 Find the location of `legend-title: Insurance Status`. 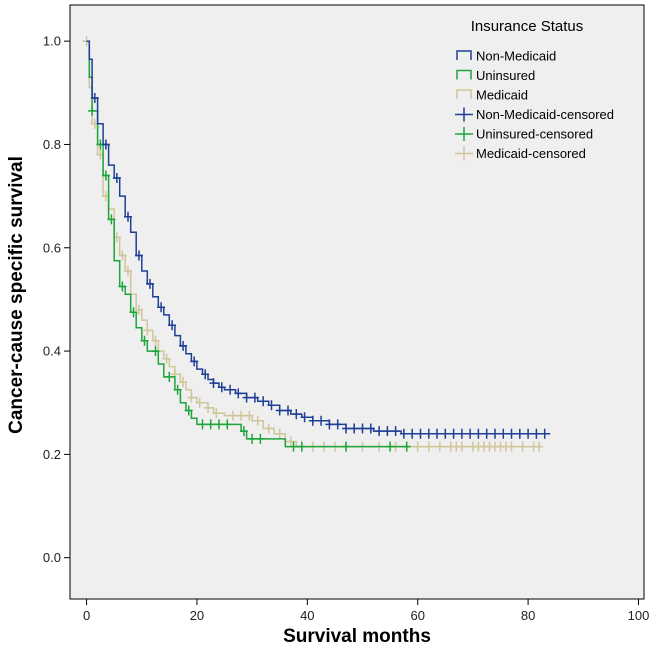

legend-title: Insurance Status is located at coordinates (527, 26).